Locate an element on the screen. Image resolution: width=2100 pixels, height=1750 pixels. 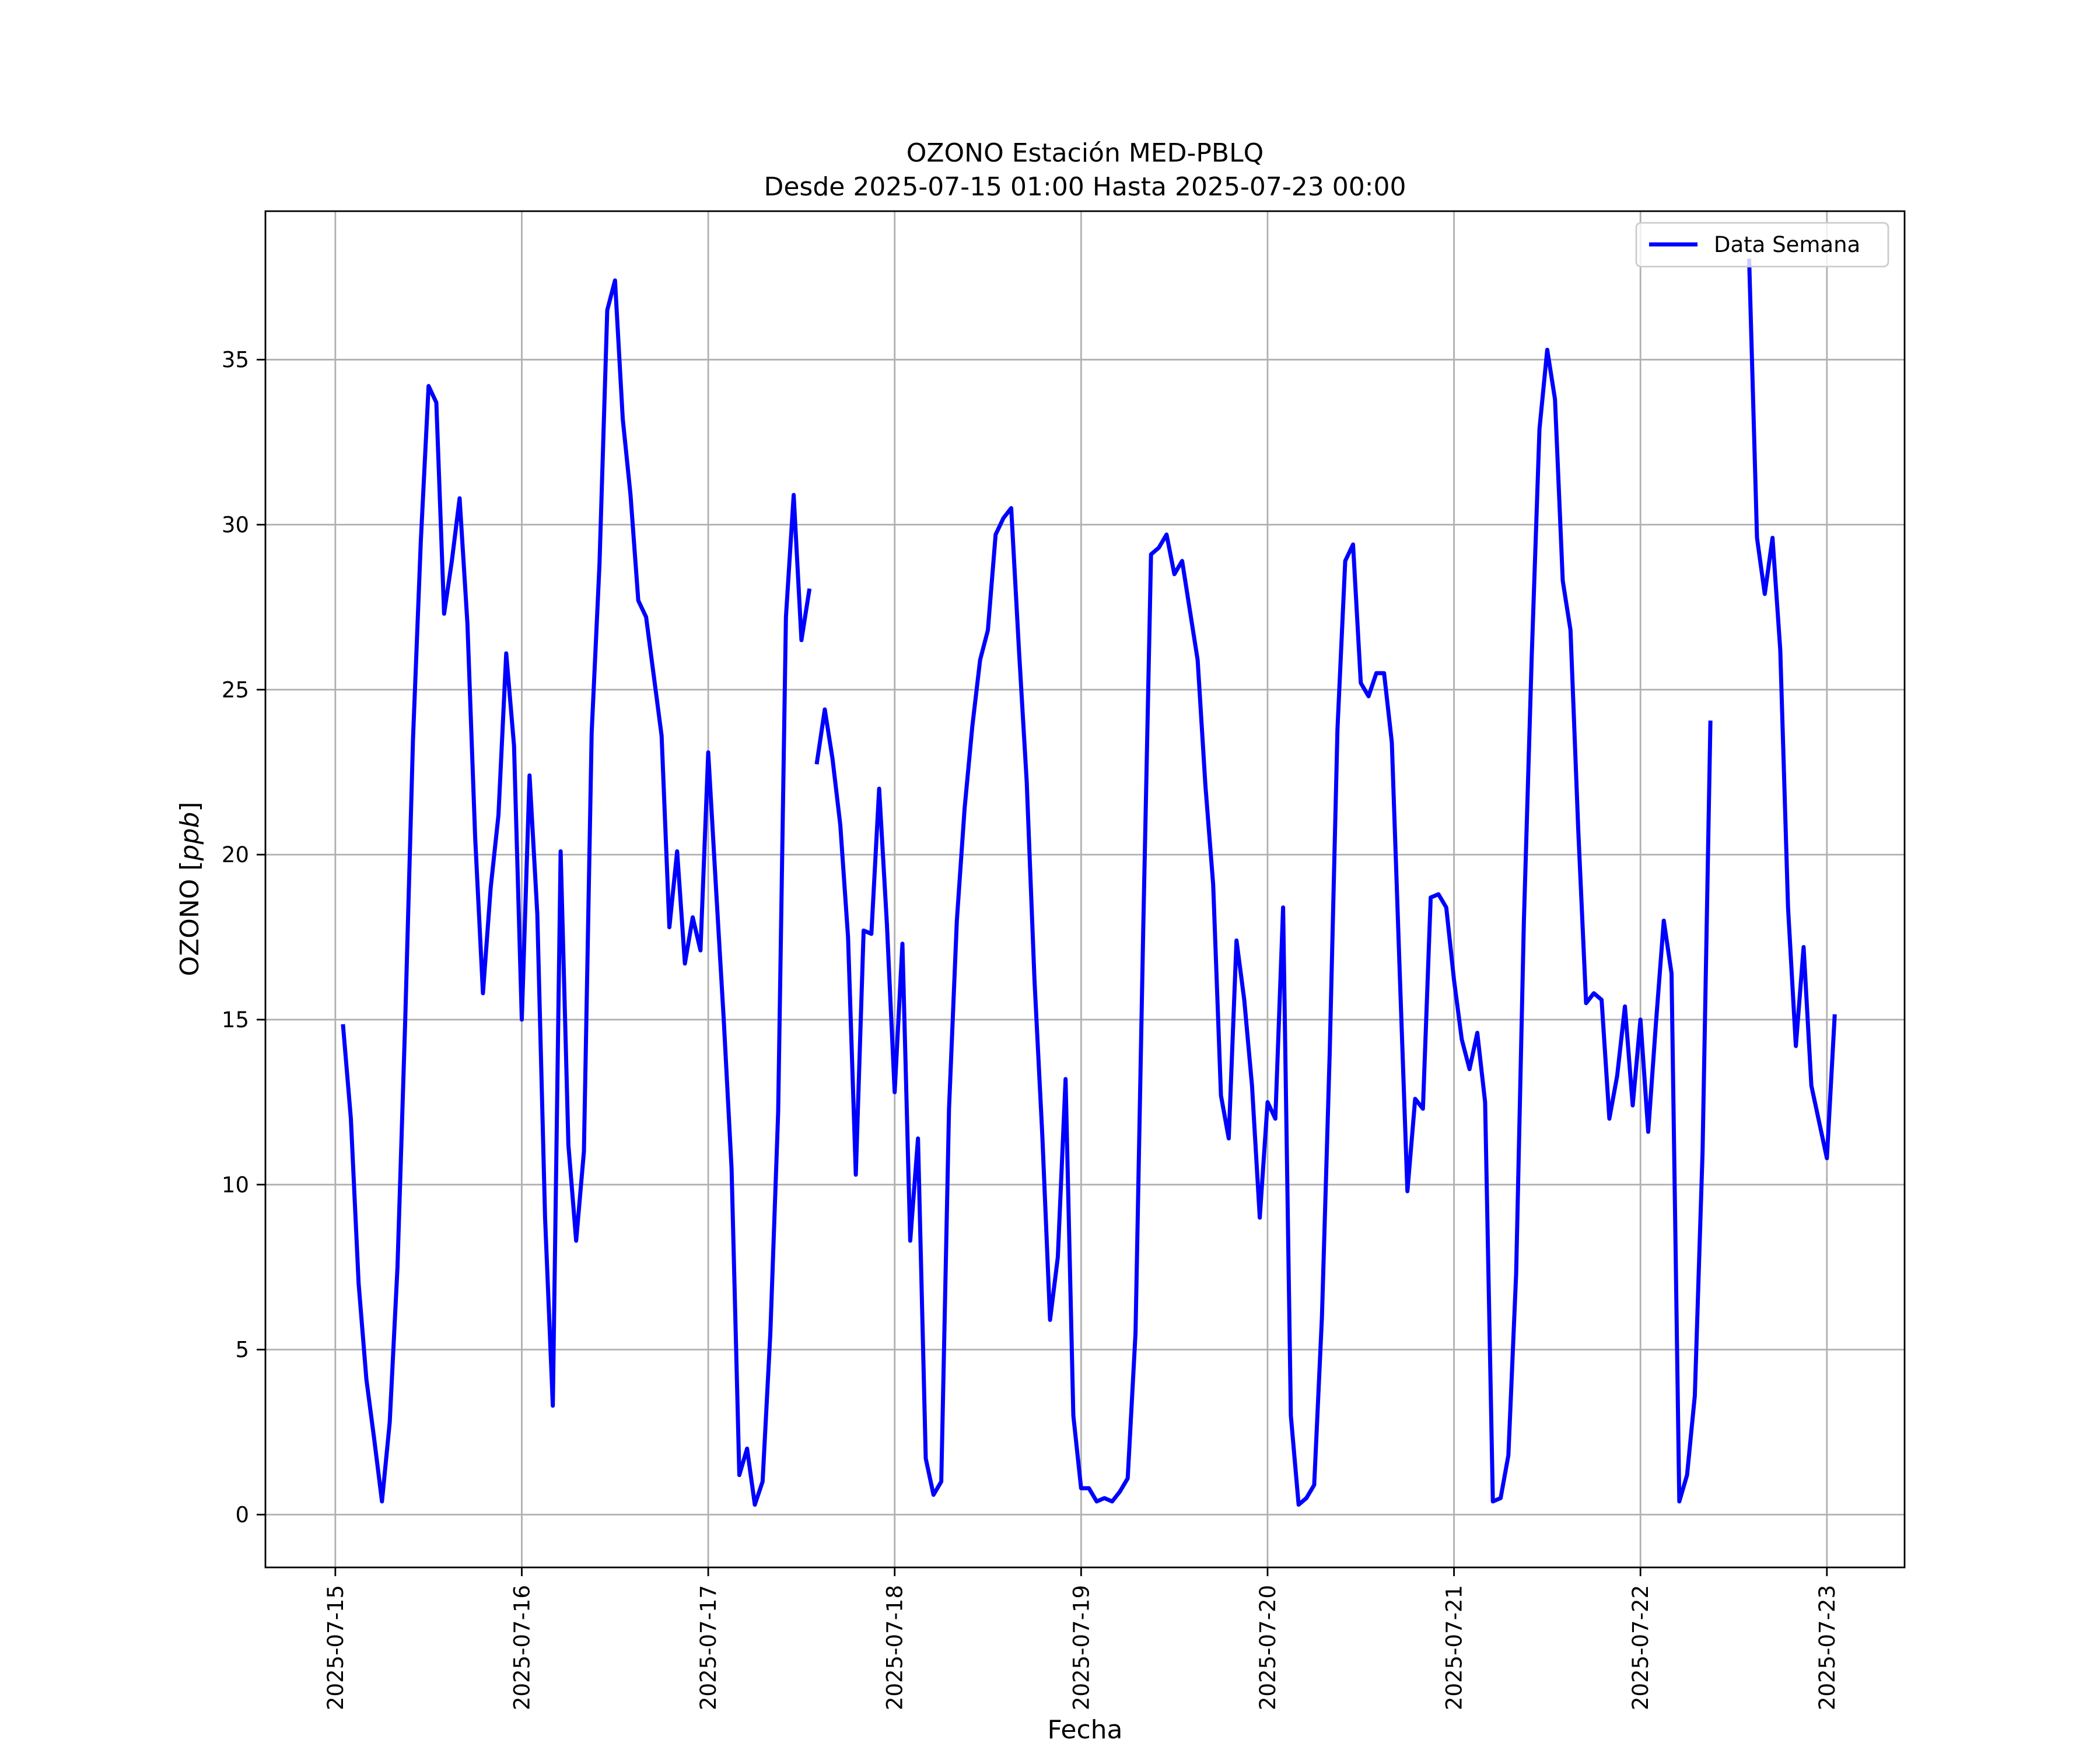
legend: Data Semana is located at coordinates (1762, 245).